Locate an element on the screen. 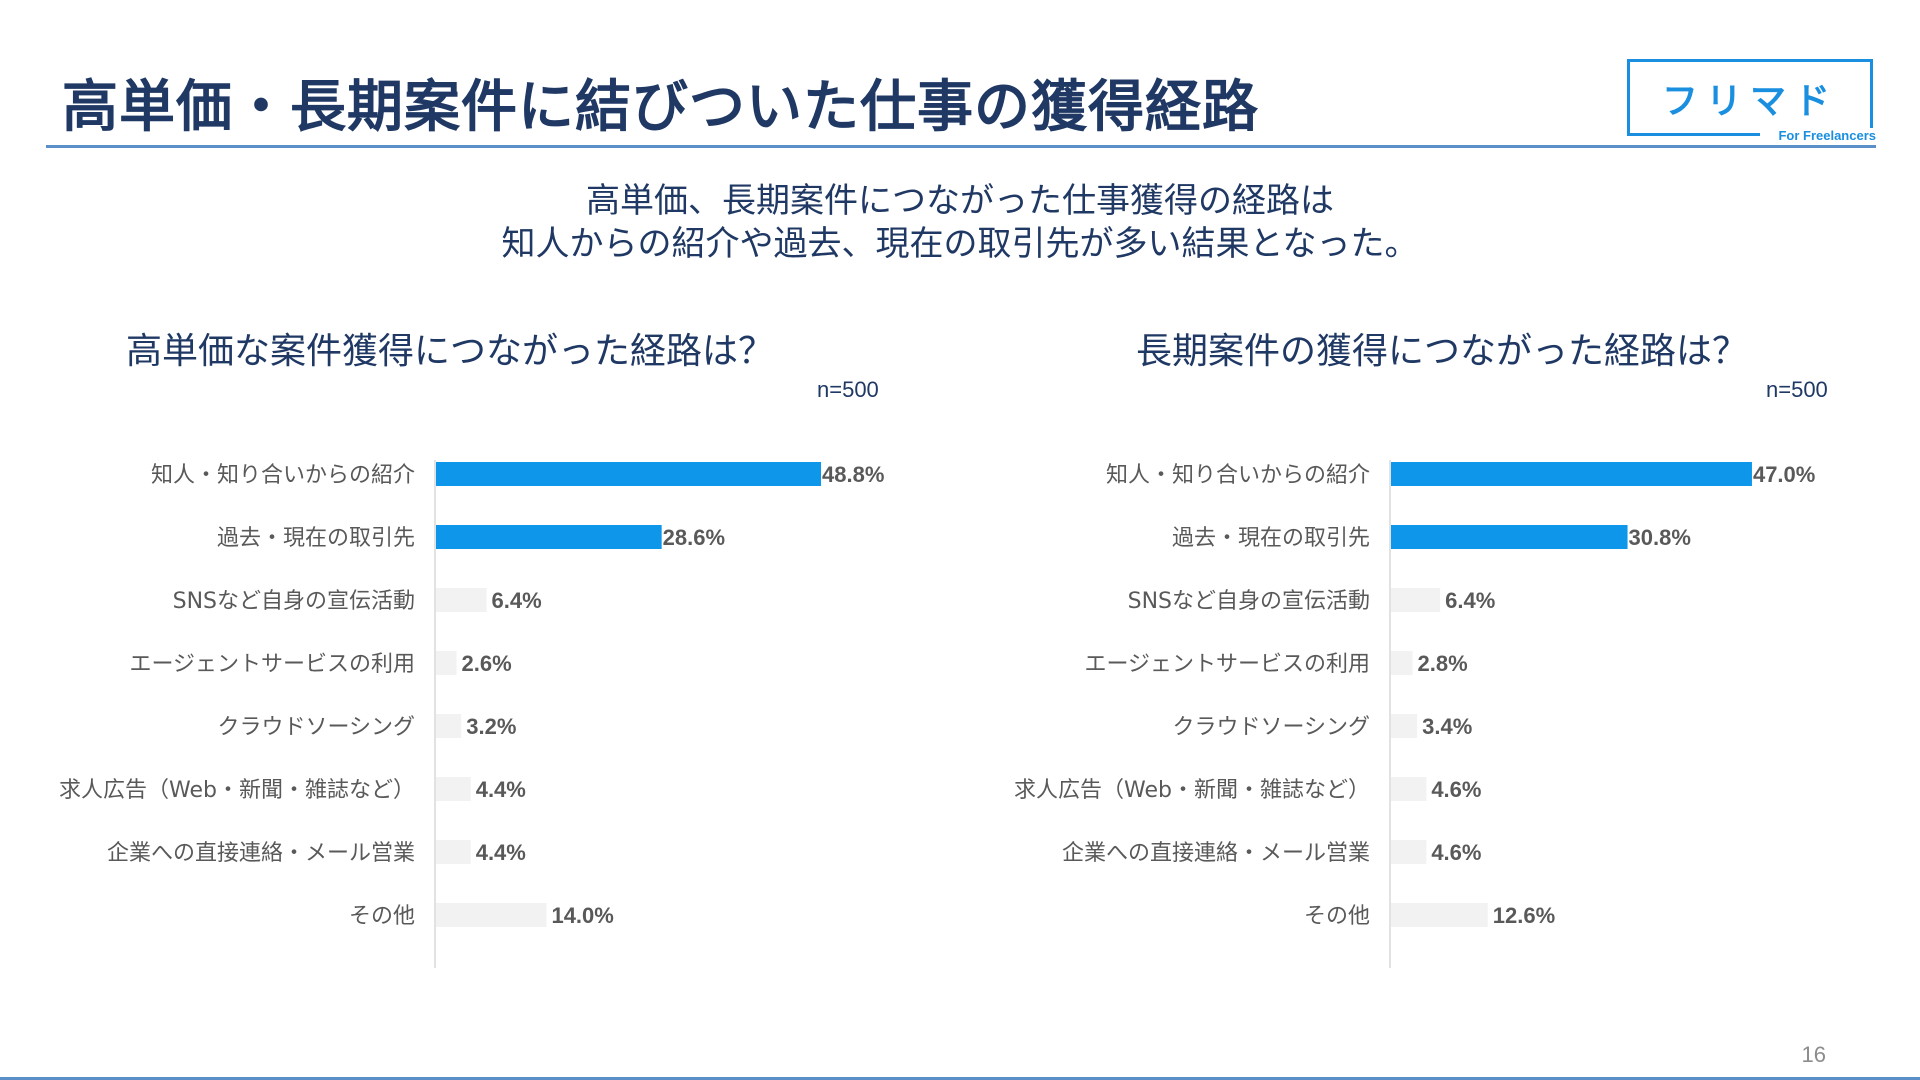 Image resolution: width=1920 pixels, height=1080 pixels. chart-1-category-label: クラウドソーシング is located at coordinates (316, 727).